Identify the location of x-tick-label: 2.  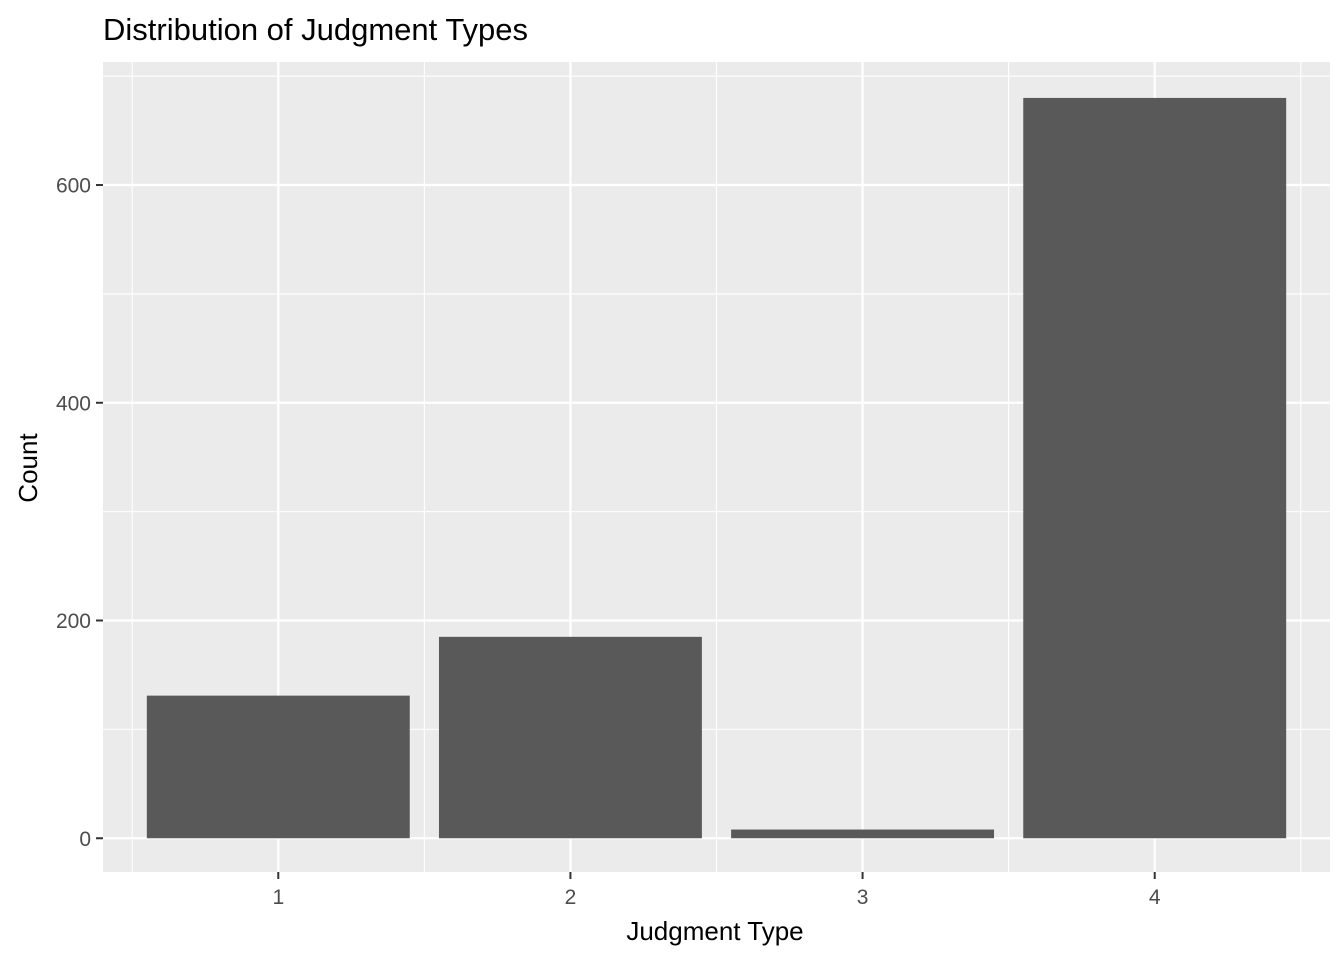
(571, 897).